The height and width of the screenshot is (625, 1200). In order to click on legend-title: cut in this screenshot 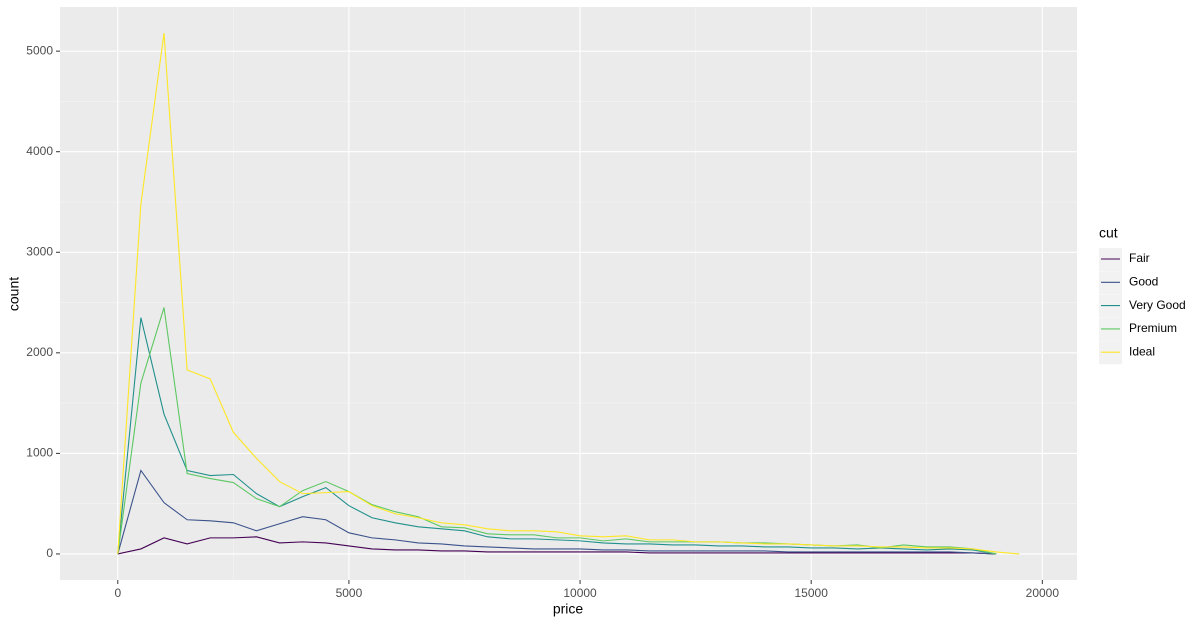, I will do `click(1108, 233)`.